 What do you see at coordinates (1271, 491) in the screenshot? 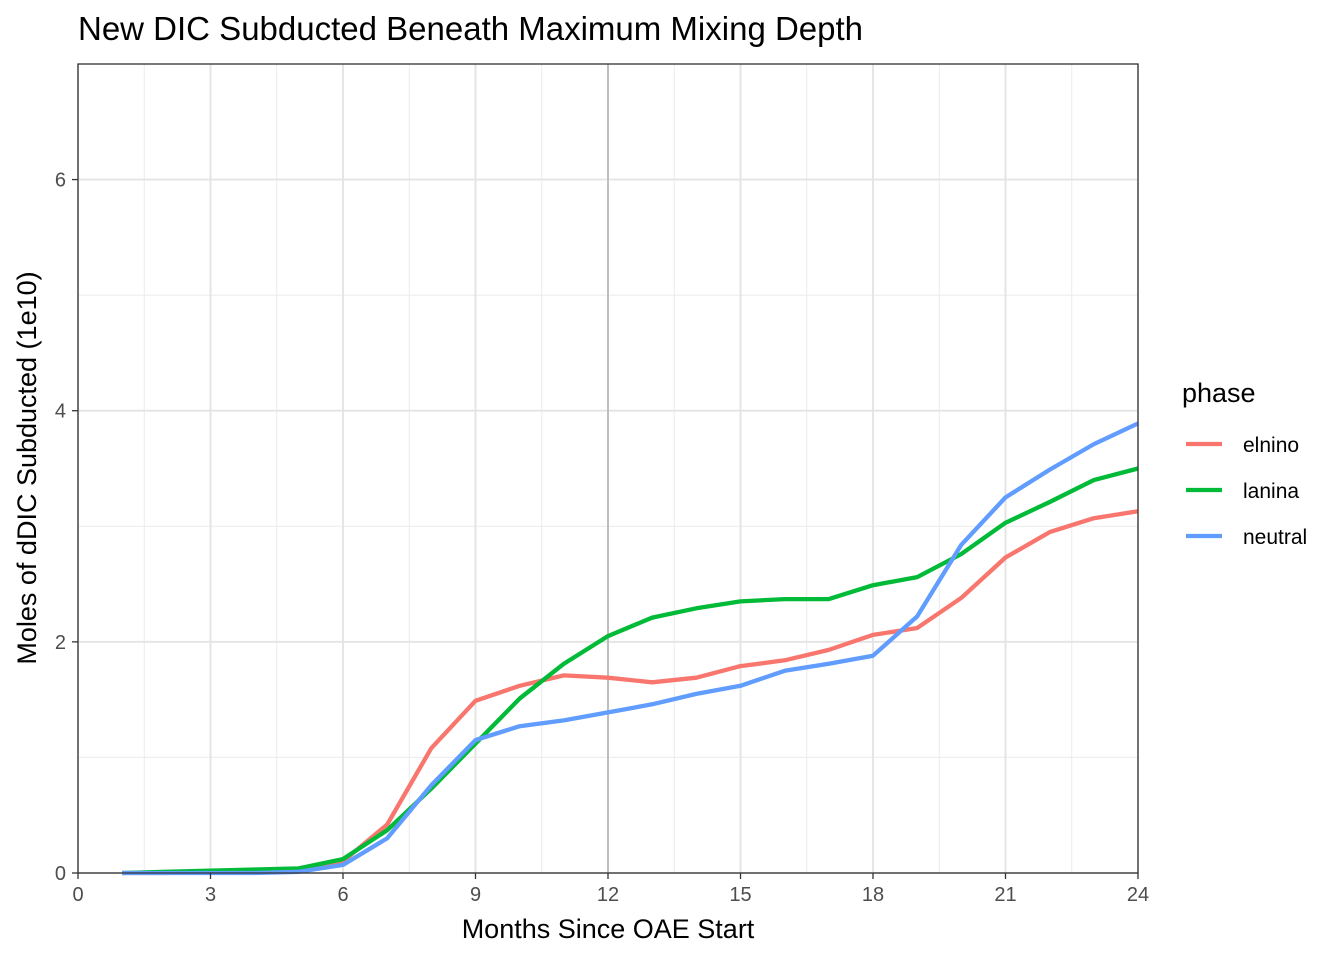
I see `legend-label-lanina: lanina` at bounding box center [1271, 491].